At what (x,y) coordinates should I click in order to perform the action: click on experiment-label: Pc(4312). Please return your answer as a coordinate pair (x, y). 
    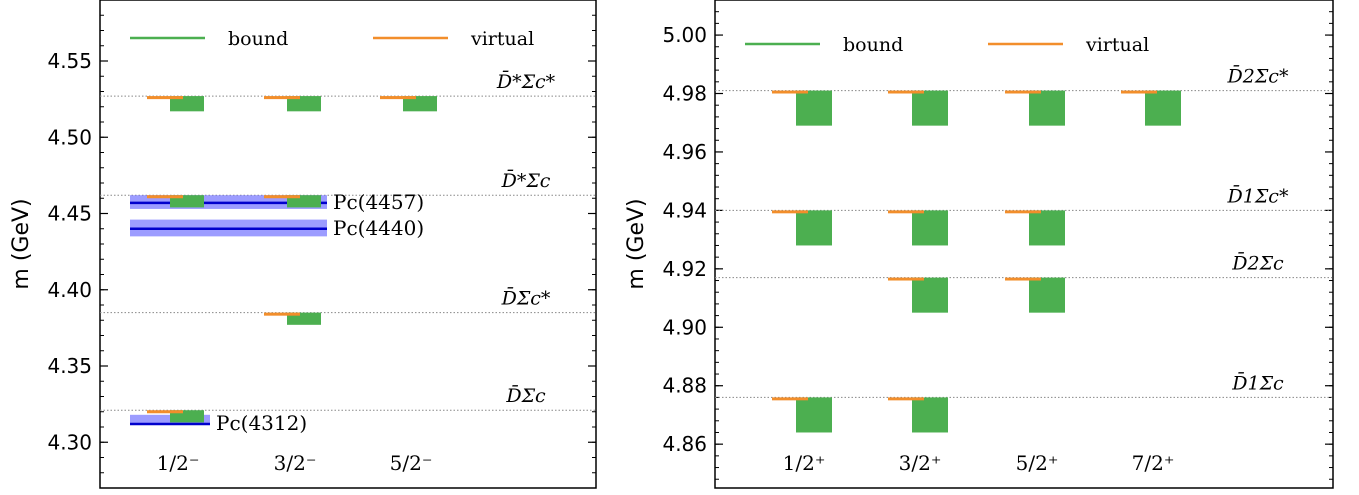
    Looking at the image, I should click on (261, 423).